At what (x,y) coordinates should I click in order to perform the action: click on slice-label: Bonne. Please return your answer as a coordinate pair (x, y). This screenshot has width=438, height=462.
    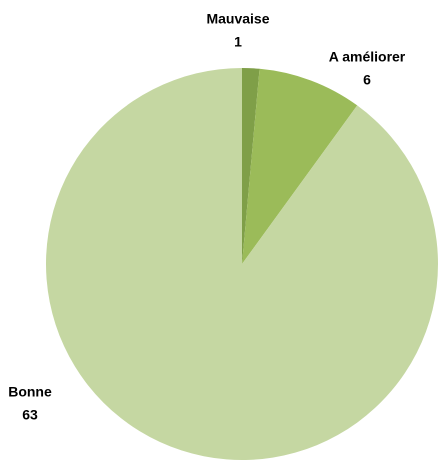
    Looking at the image, I should click on (30, 392).